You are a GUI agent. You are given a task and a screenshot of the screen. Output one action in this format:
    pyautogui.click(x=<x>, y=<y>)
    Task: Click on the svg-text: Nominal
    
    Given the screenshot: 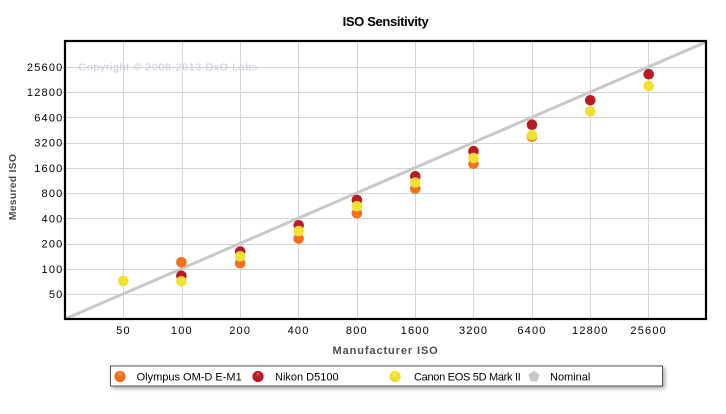 What is the action you would take?
    pyautogui.click(x=570, y=377)
    